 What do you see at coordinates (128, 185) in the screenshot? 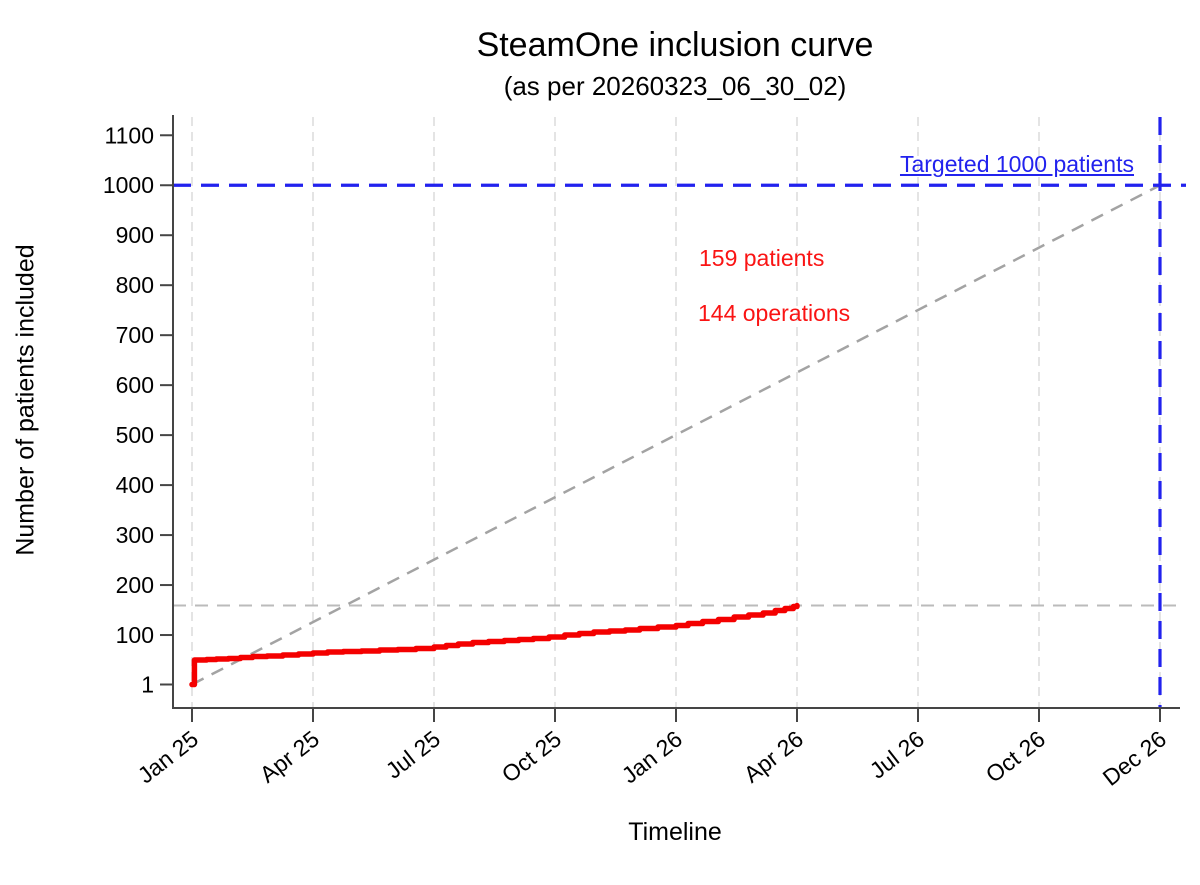
I see `y-tick-label: 1000` at bounding box center [128, 185].